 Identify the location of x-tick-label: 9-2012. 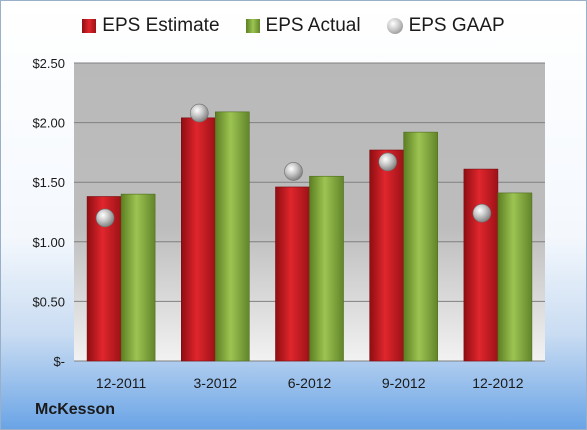
(404, 383).